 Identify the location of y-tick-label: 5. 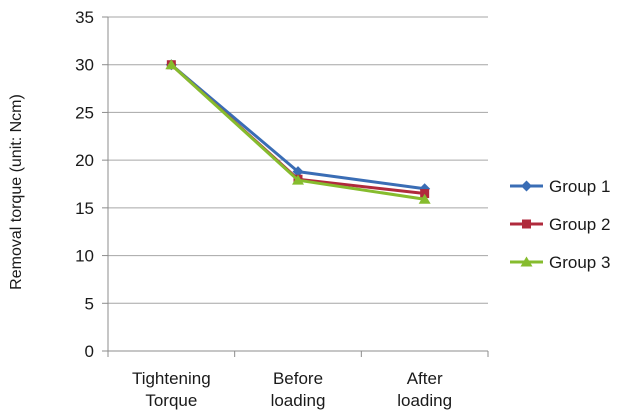
(89, 303).